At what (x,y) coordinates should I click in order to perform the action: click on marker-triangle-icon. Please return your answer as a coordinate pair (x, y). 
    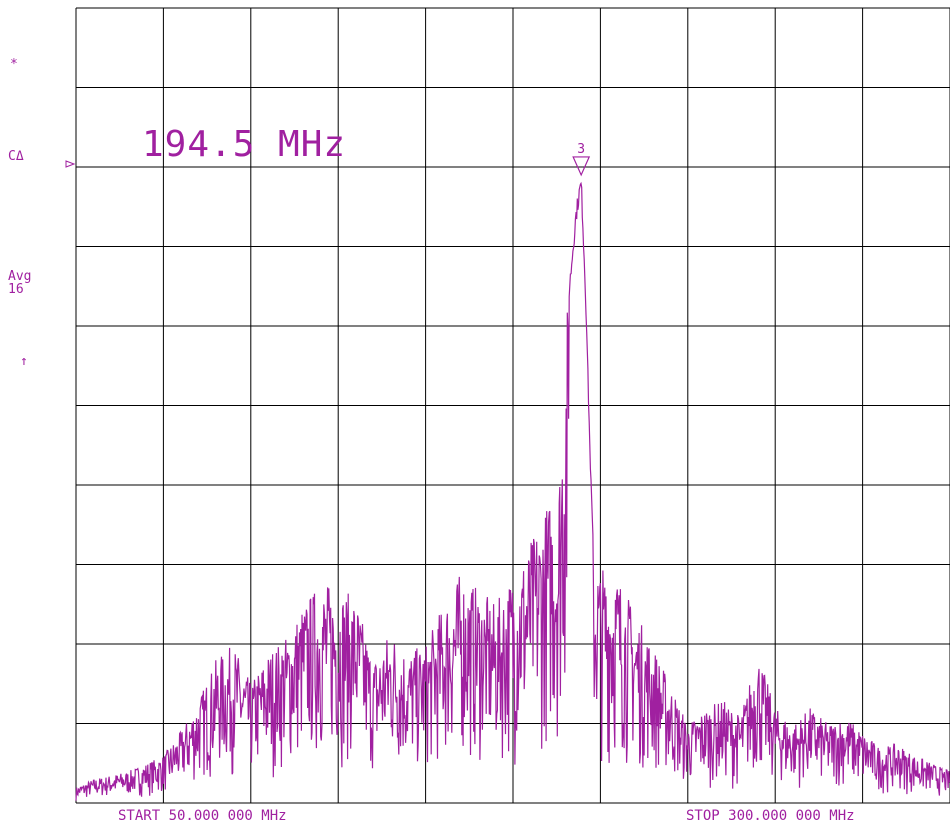
    Looking at the image, I should click on (581, 166).